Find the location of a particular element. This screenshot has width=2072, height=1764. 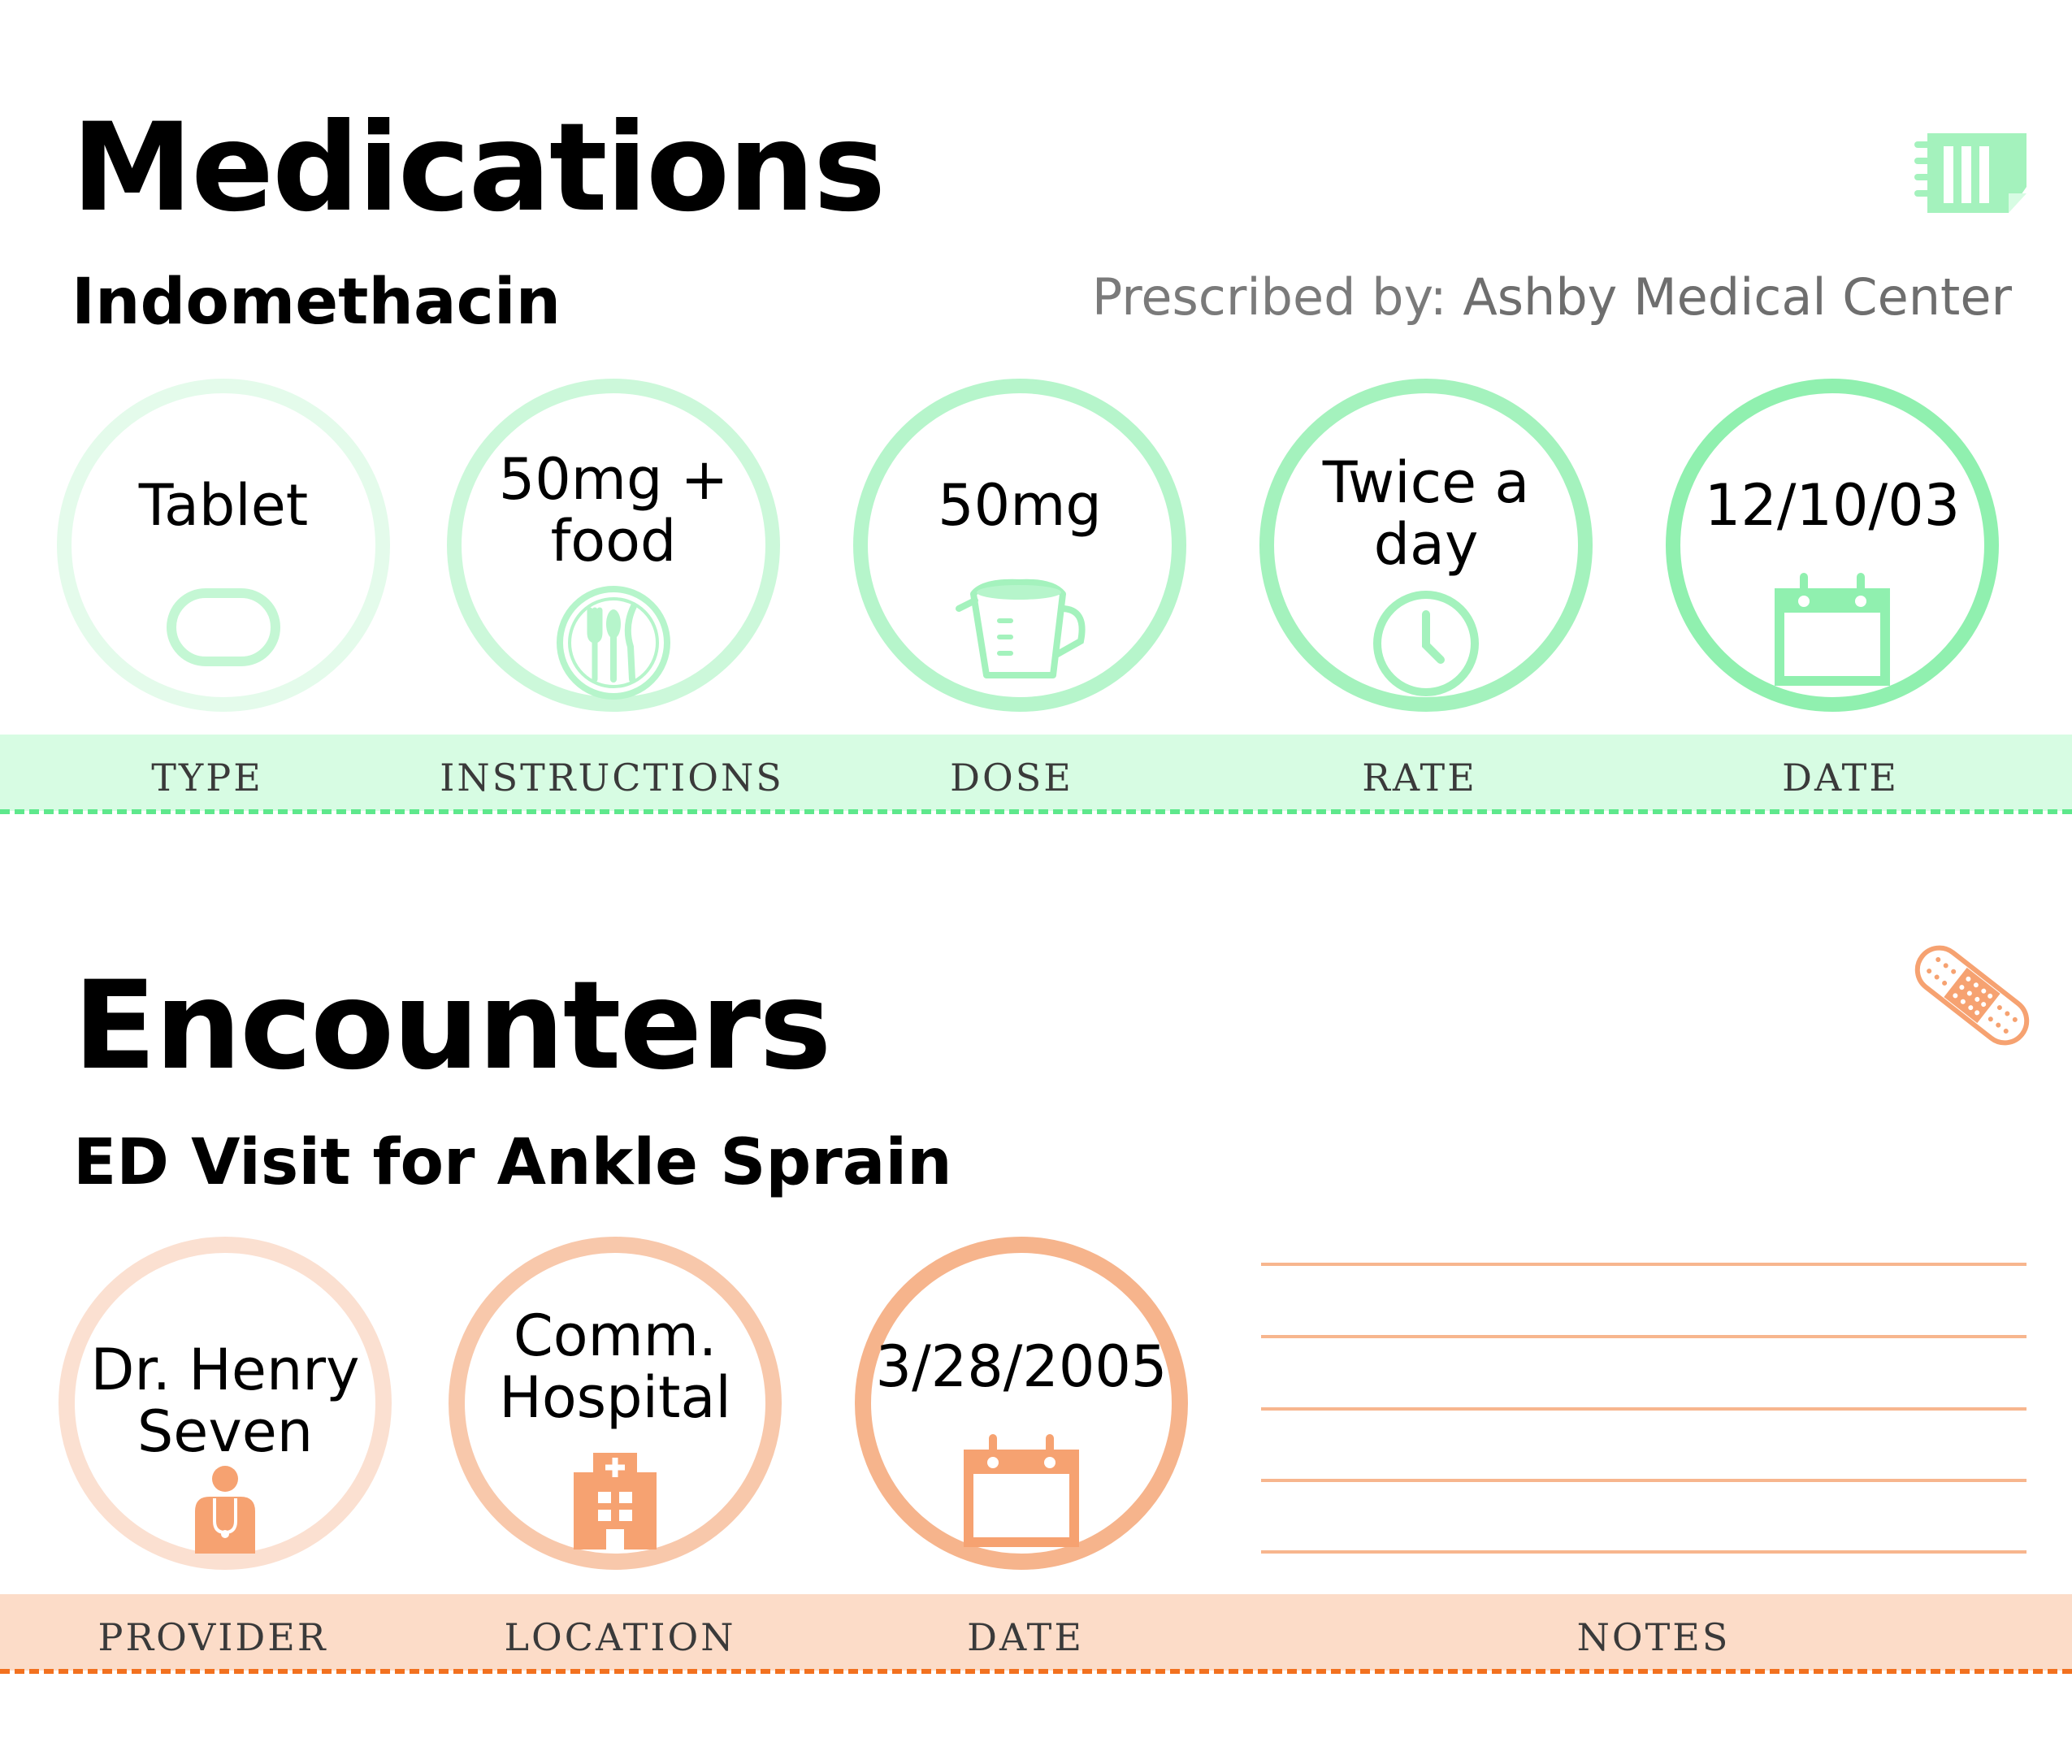

date-circle: 12/10/03 is located at coordinates (1832, 545).